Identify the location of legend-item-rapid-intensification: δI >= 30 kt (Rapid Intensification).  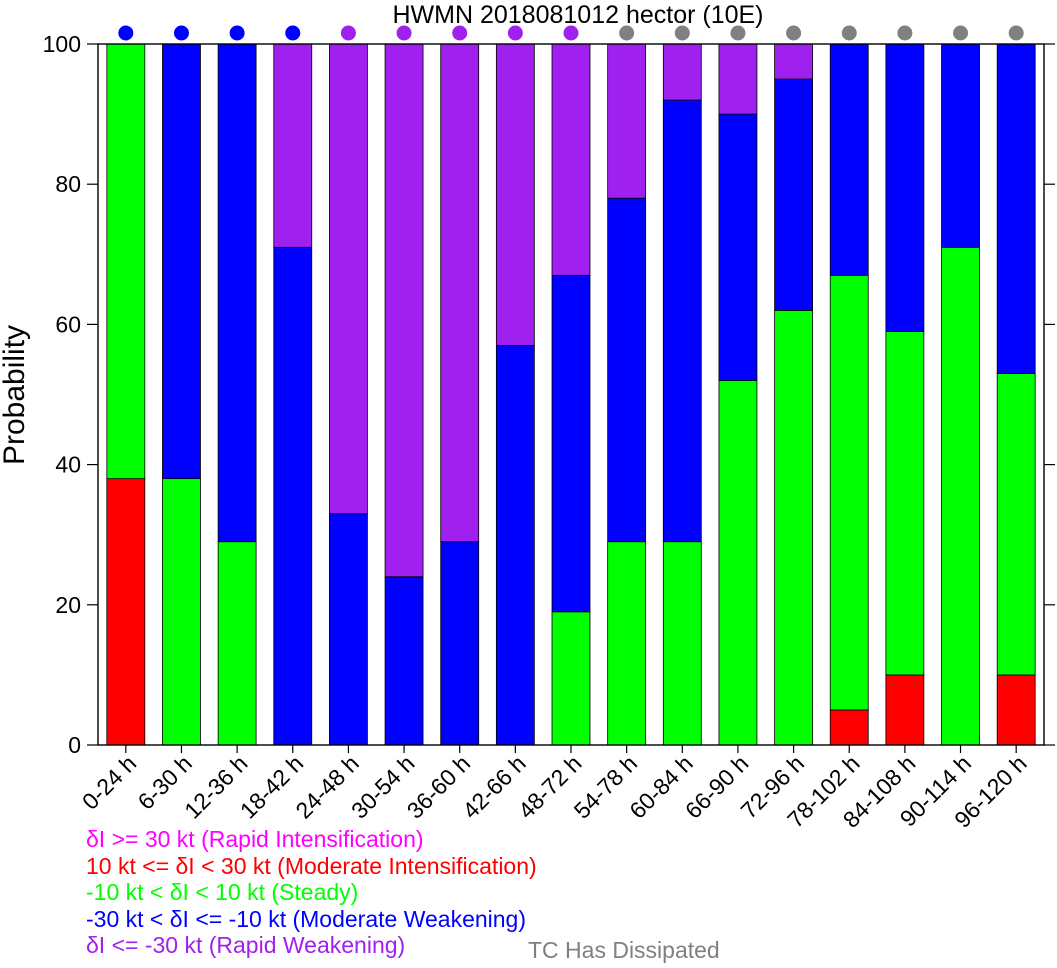
(255, 839).